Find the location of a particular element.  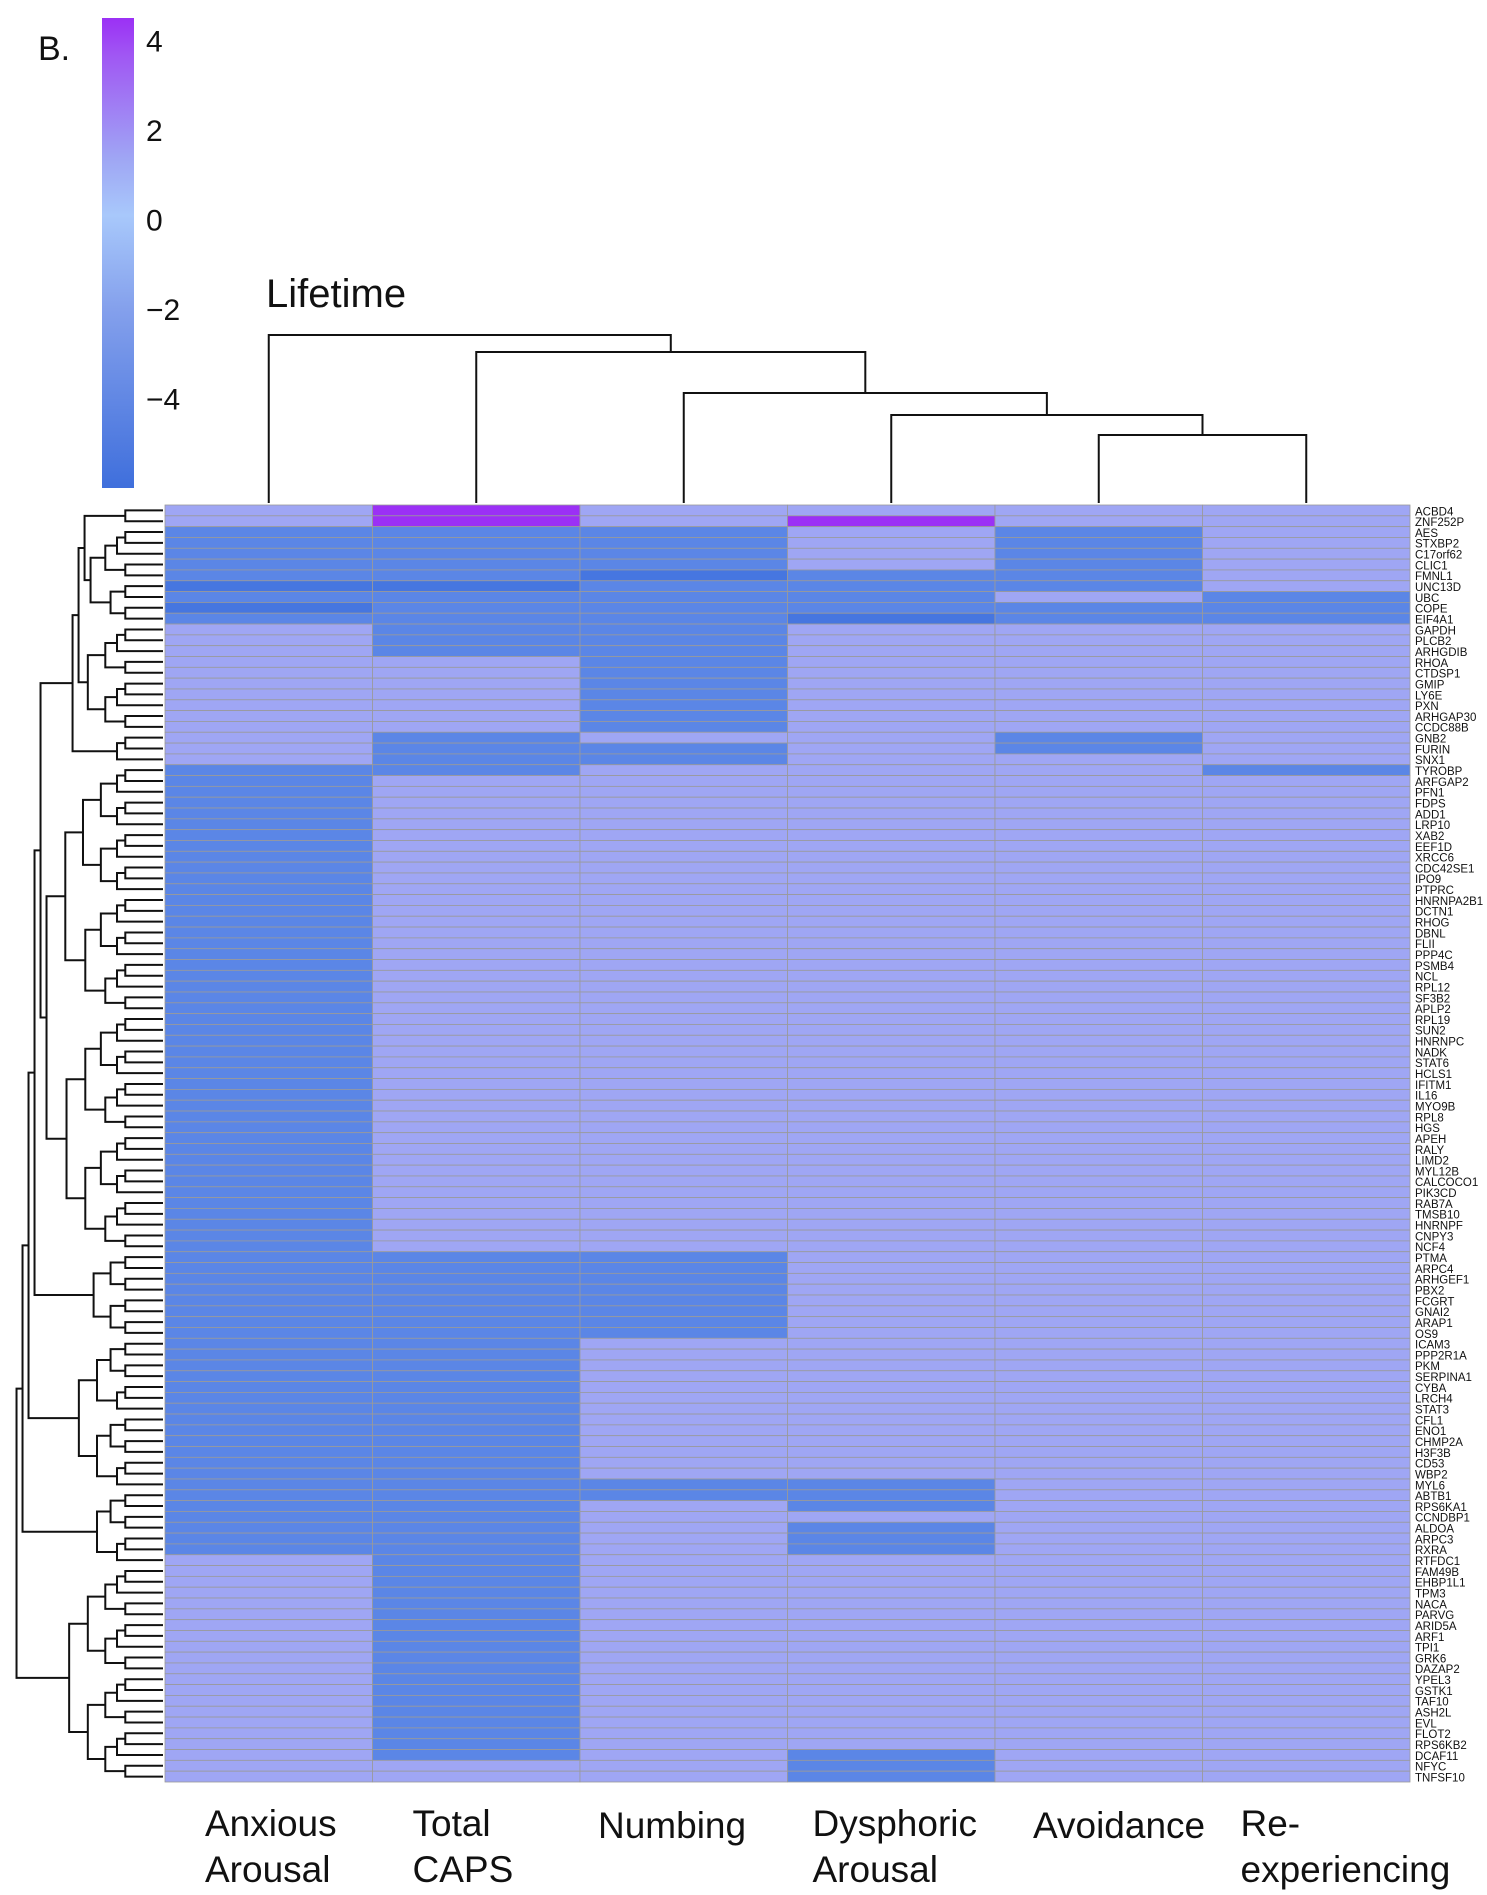

row-label: FAM49B is located at coordinates (1437, 1573).